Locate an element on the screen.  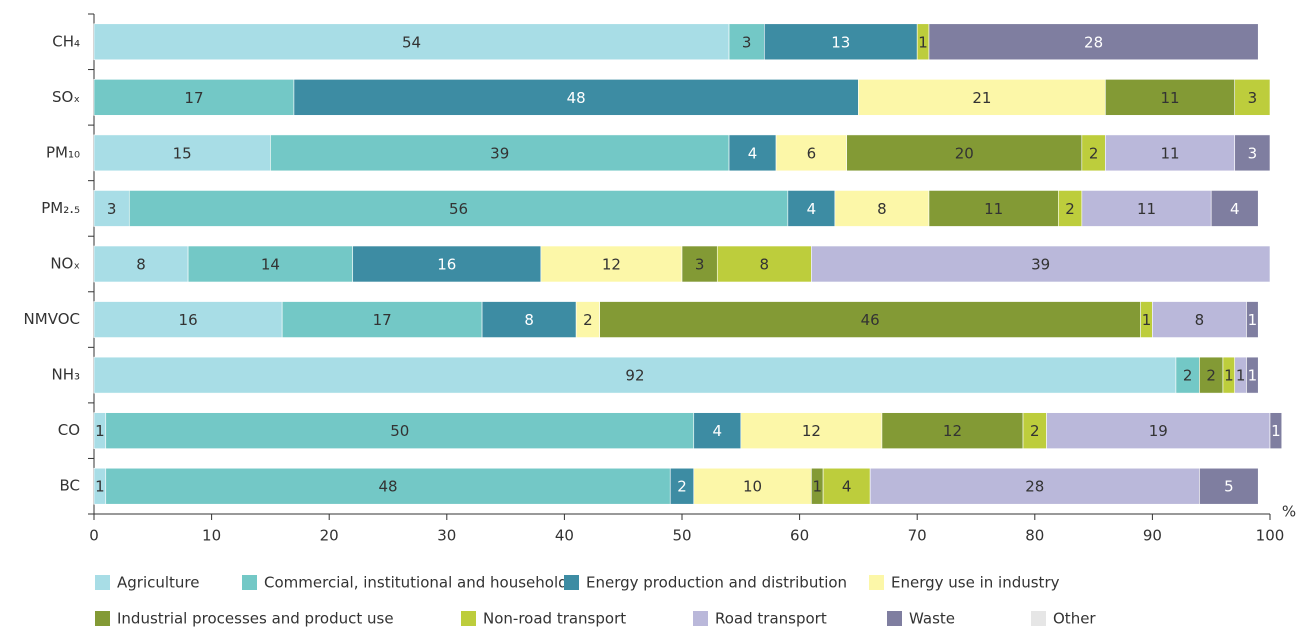
legend-label: Other is located at coordinates (1074, 619).